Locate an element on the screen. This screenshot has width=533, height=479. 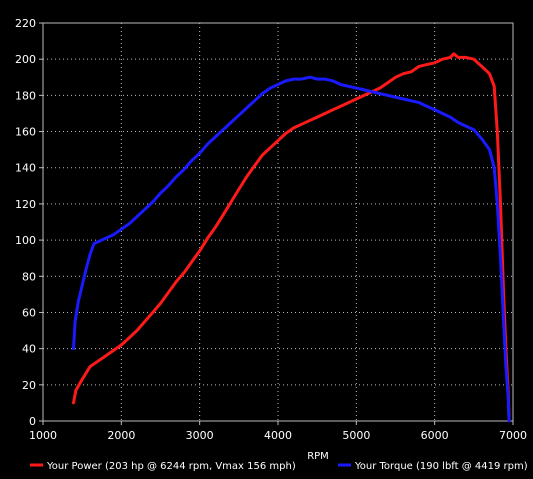
y-tick-label: 20 is located at coordinates (29, 385).